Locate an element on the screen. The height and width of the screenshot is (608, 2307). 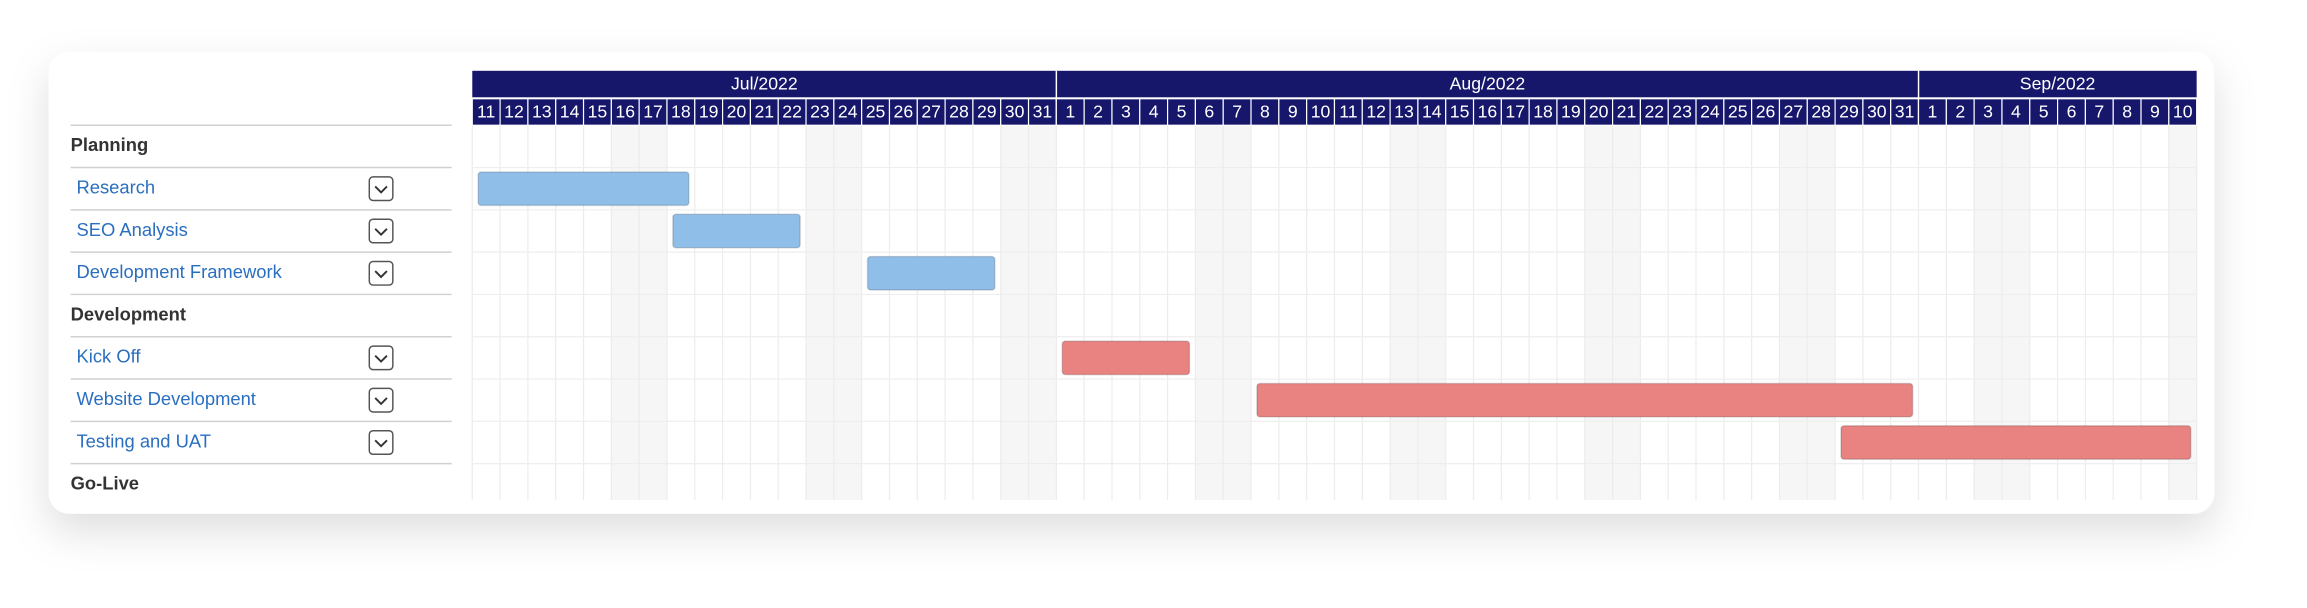
task-label: Research is located at coordinates (116, 187).